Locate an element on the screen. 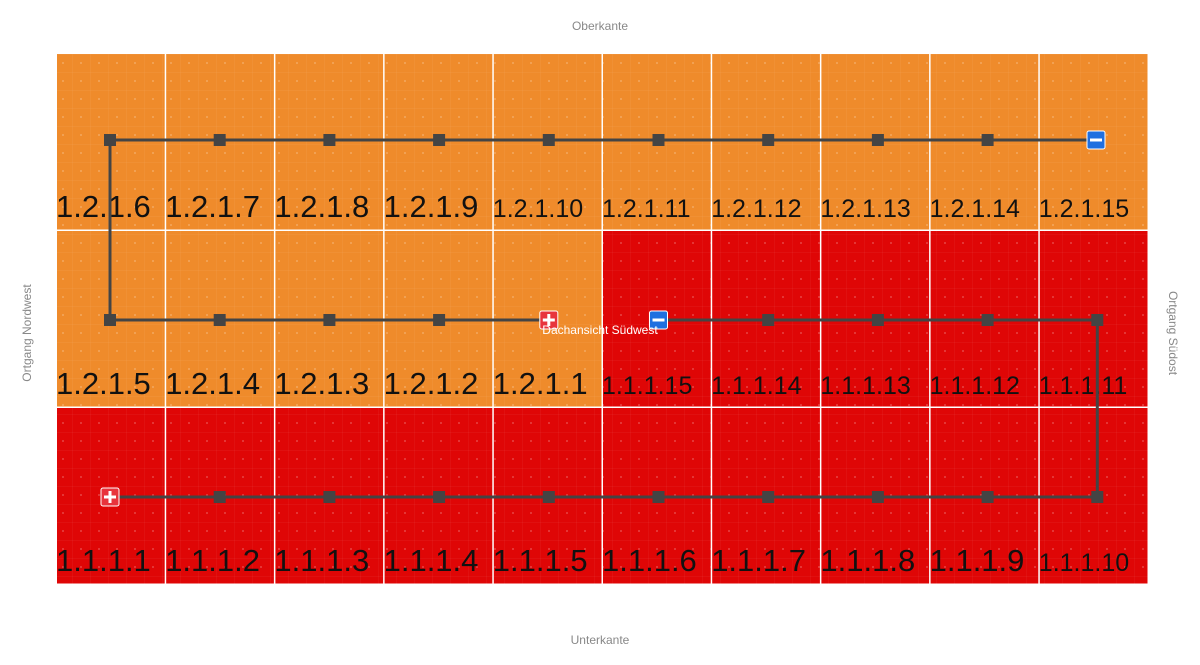 The width and height of the screenshot is (1200, 665). panel-label: 1.2.1.8 is located at coordinates (321, 206).